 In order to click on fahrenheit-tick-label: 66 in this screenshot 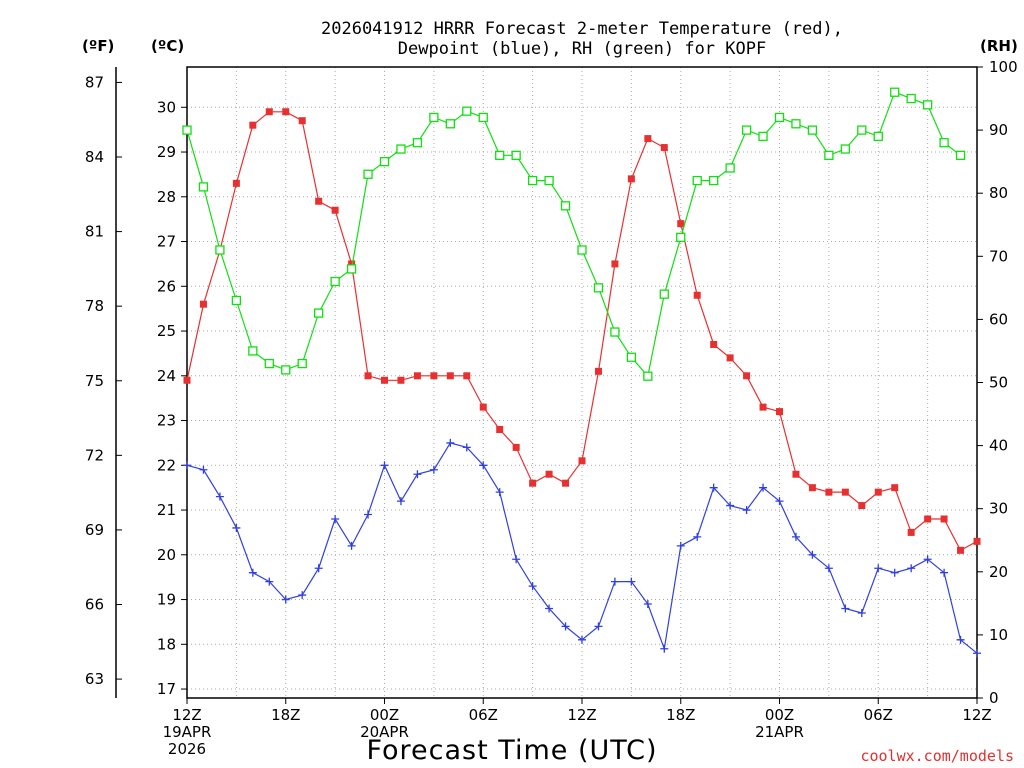, I will do `click(94, 605)`.